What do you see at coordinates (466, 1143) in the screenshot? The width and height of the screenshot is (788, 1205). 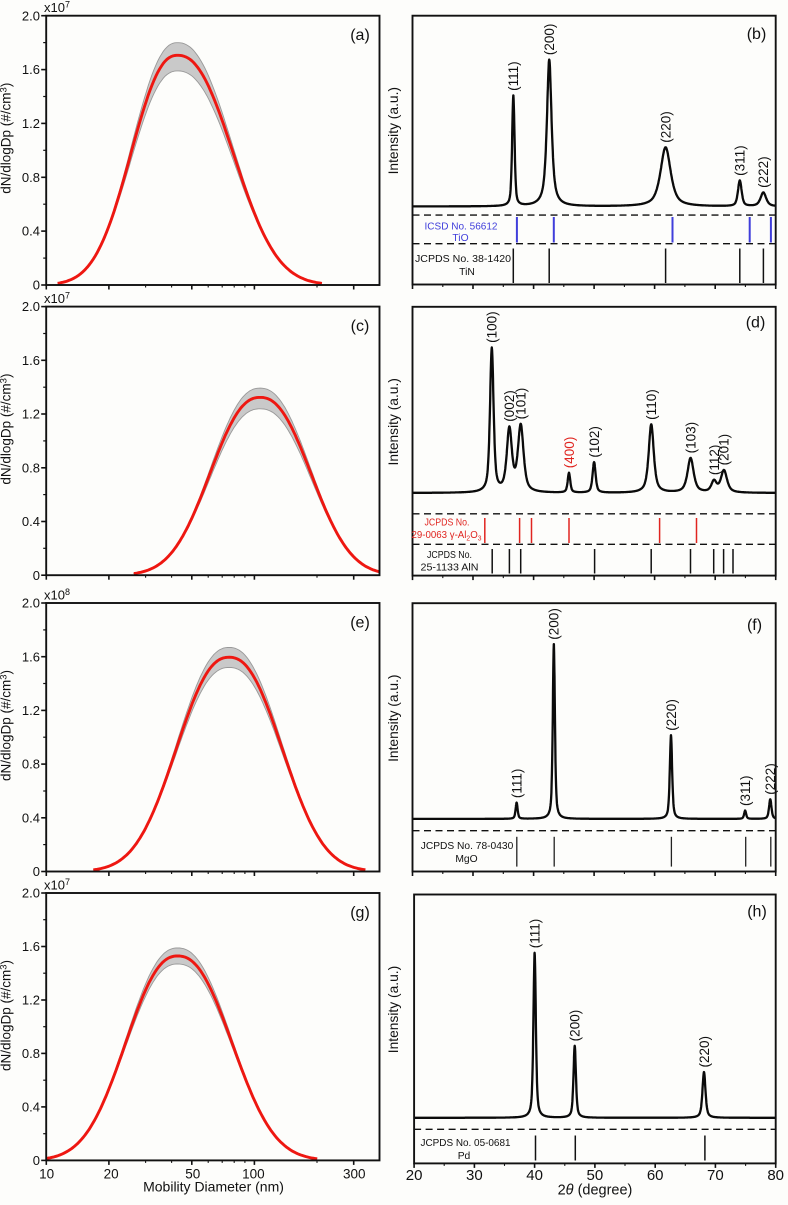 I see `svg-text: JCPDS No. 05-0681` at bounding box center [466, 1143].